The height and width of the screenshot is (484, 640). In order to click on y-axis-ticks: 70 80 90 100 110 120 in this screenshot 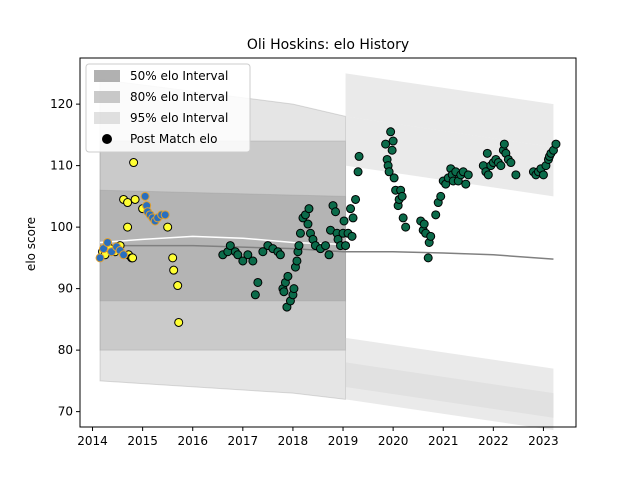, I will do `click(65, 258)`.